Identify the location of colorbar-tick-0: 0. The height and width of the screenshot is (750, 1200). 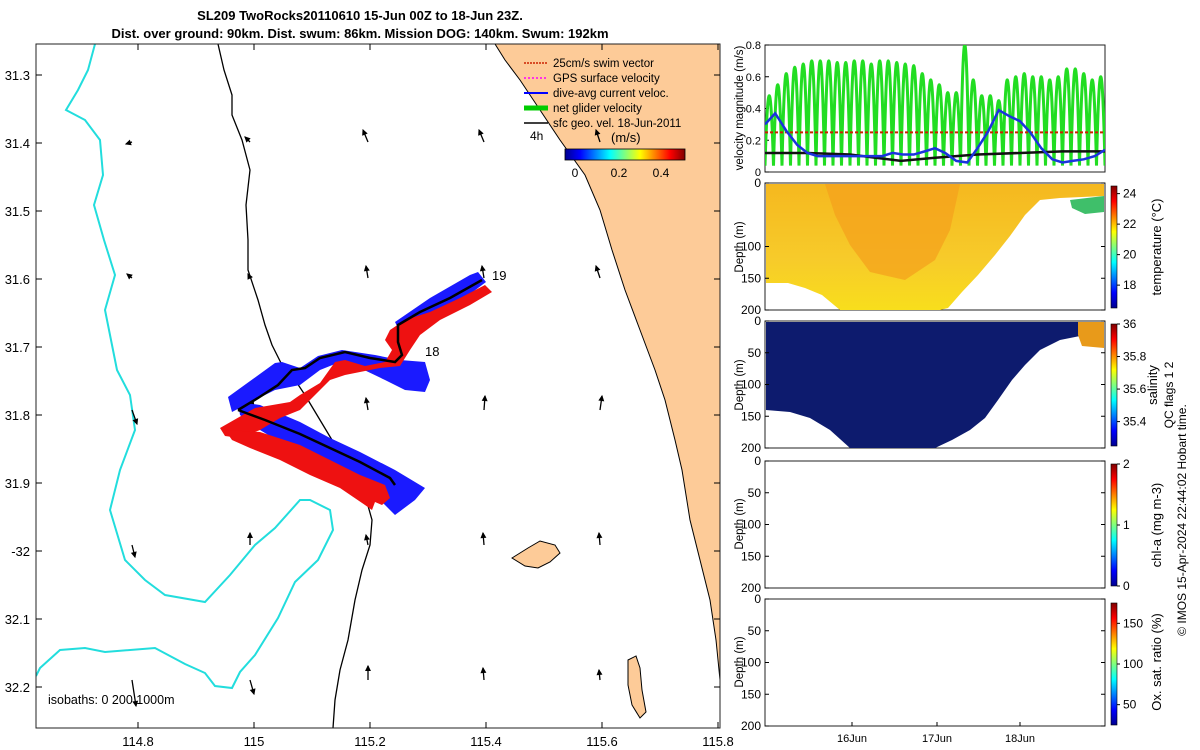
(575, 173).